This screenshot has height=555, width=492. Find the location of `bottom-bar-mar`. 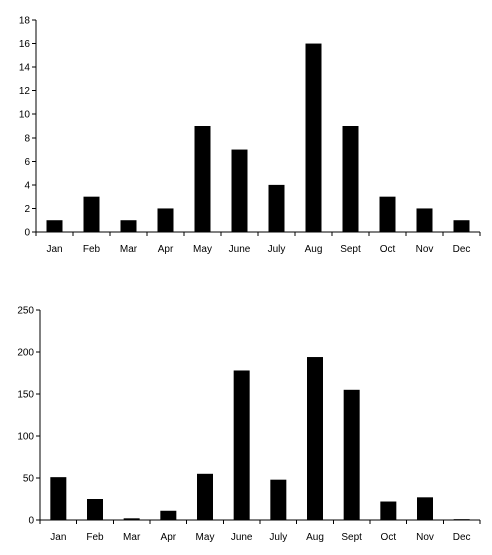

bottom-bar-mar is located at coordinates (131, 519).